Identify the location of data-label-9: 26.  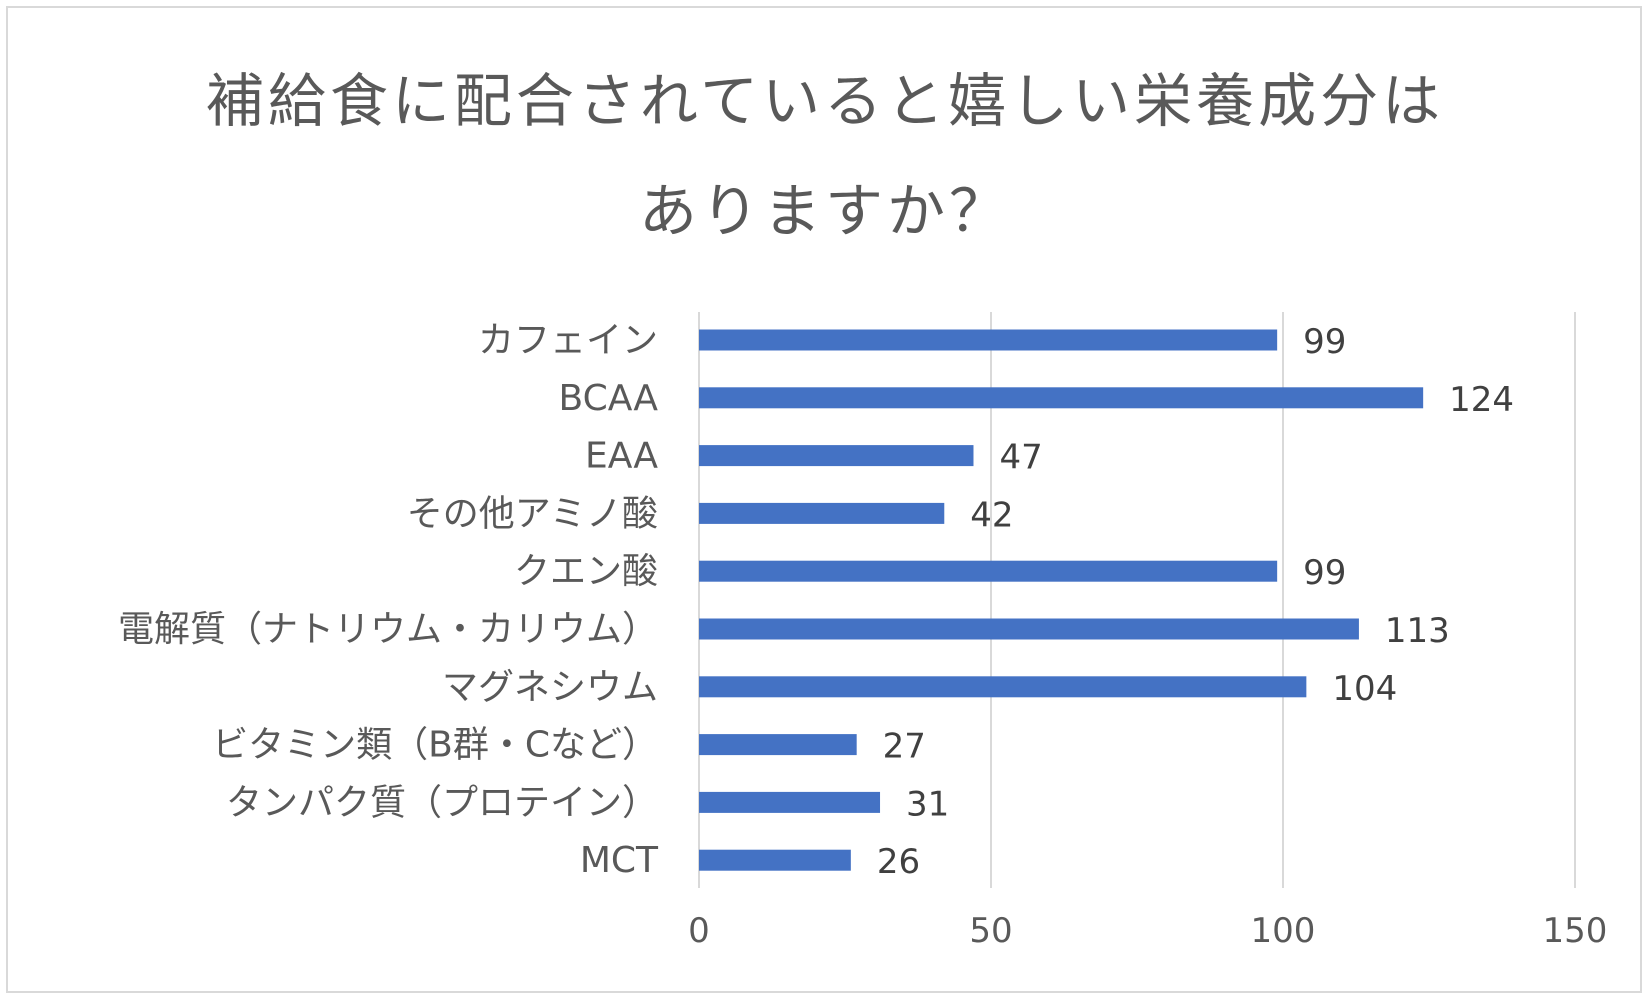
(898, 862).